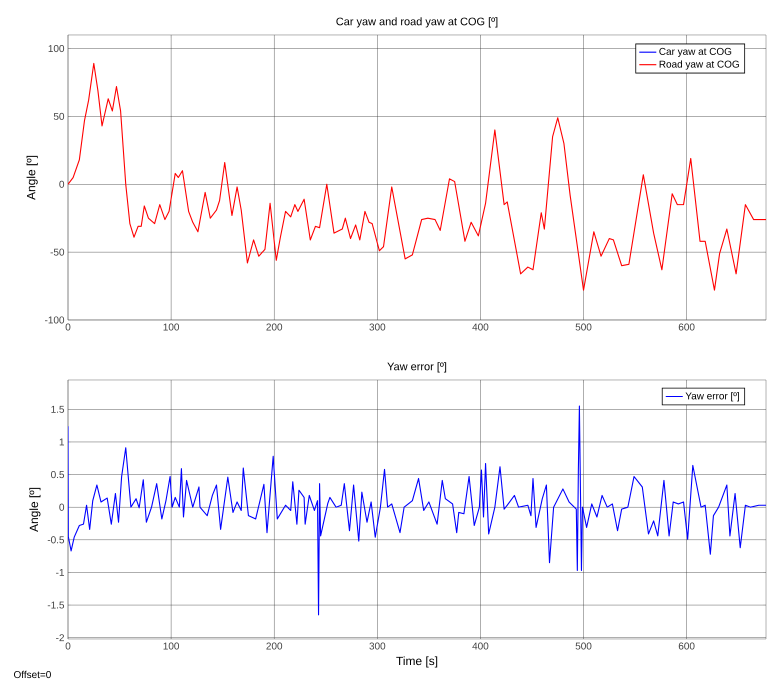 This screenshot has height=686, width=771. What do you see at coordinates (712, 397) in the screenshot?
I see `legend-label: Yaw error [º]` at bounding box center [712, 397].